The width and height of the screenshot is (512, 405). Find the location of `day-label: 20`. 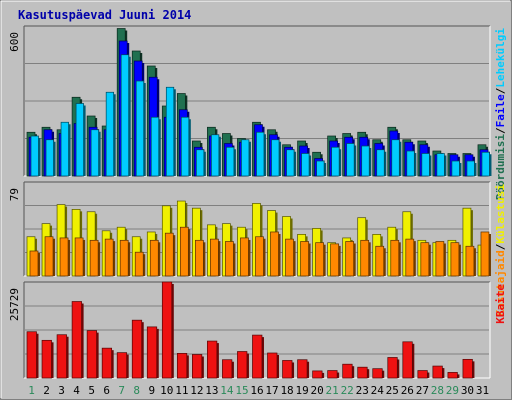

day-label: 20 is located at coordinates (317, 390).